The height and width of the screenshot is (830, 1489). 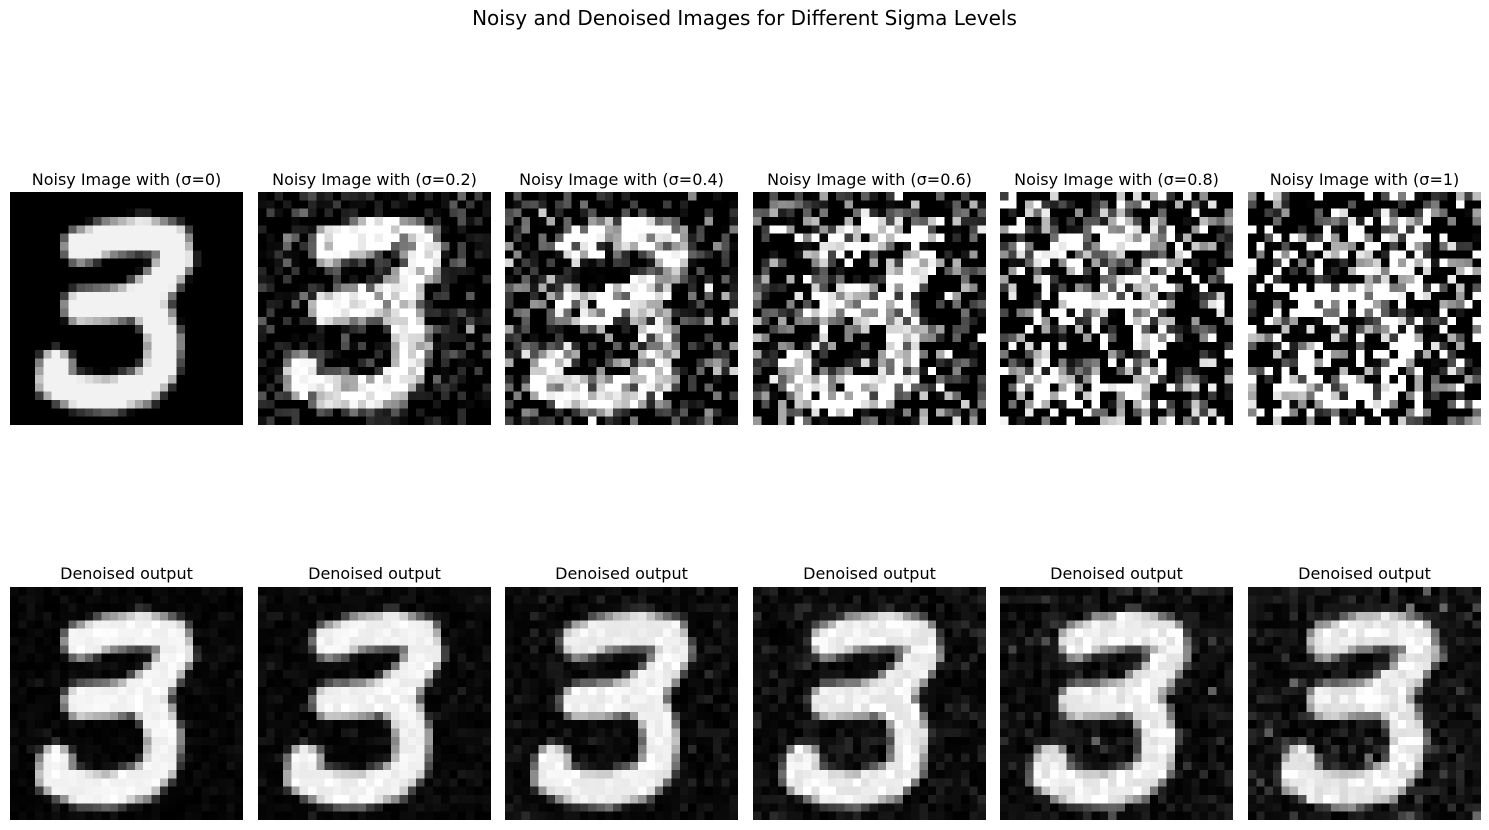 What do you see at coordinates (126, 179) in the screenshot?
I see `noisy-panel-title: Noisy Image with (σ=0)` at bounding box center [126, 179].